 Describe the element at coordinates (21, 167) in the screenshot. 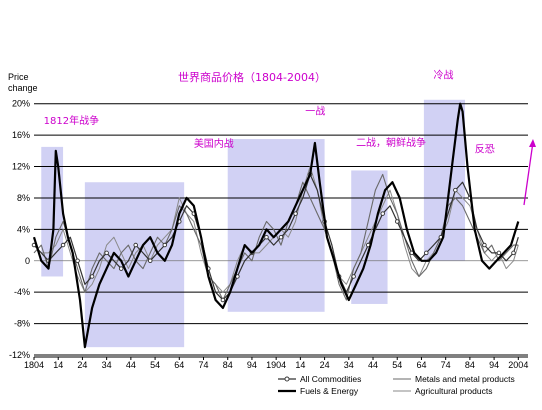

I see `y-tick-label: 12%` at that location.